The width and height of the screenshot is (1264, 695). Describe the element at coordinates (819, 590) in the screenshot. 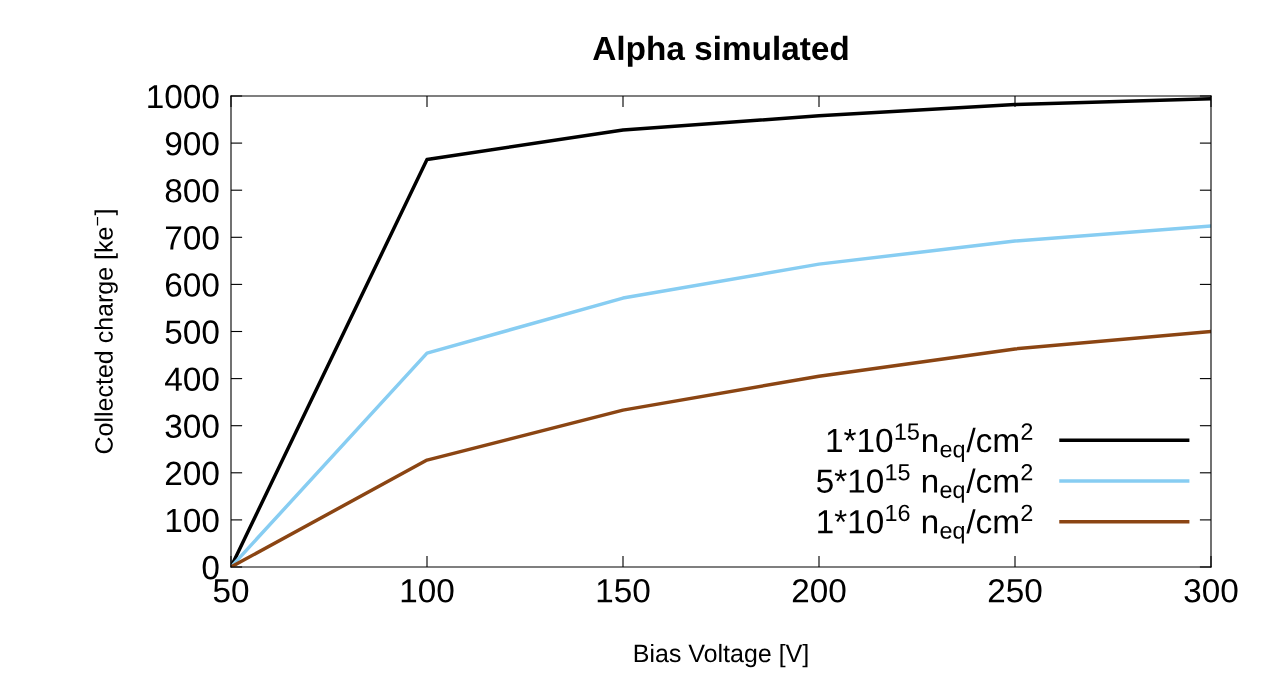

I see `x-tick-label: 200` at that location.